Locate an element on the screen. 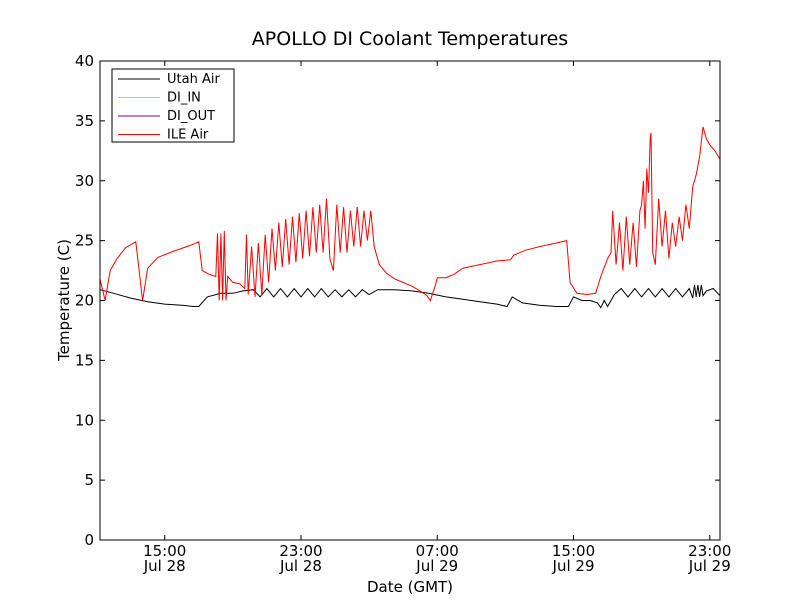  y-tick-label: 5 is located at coordinates (89, 480).